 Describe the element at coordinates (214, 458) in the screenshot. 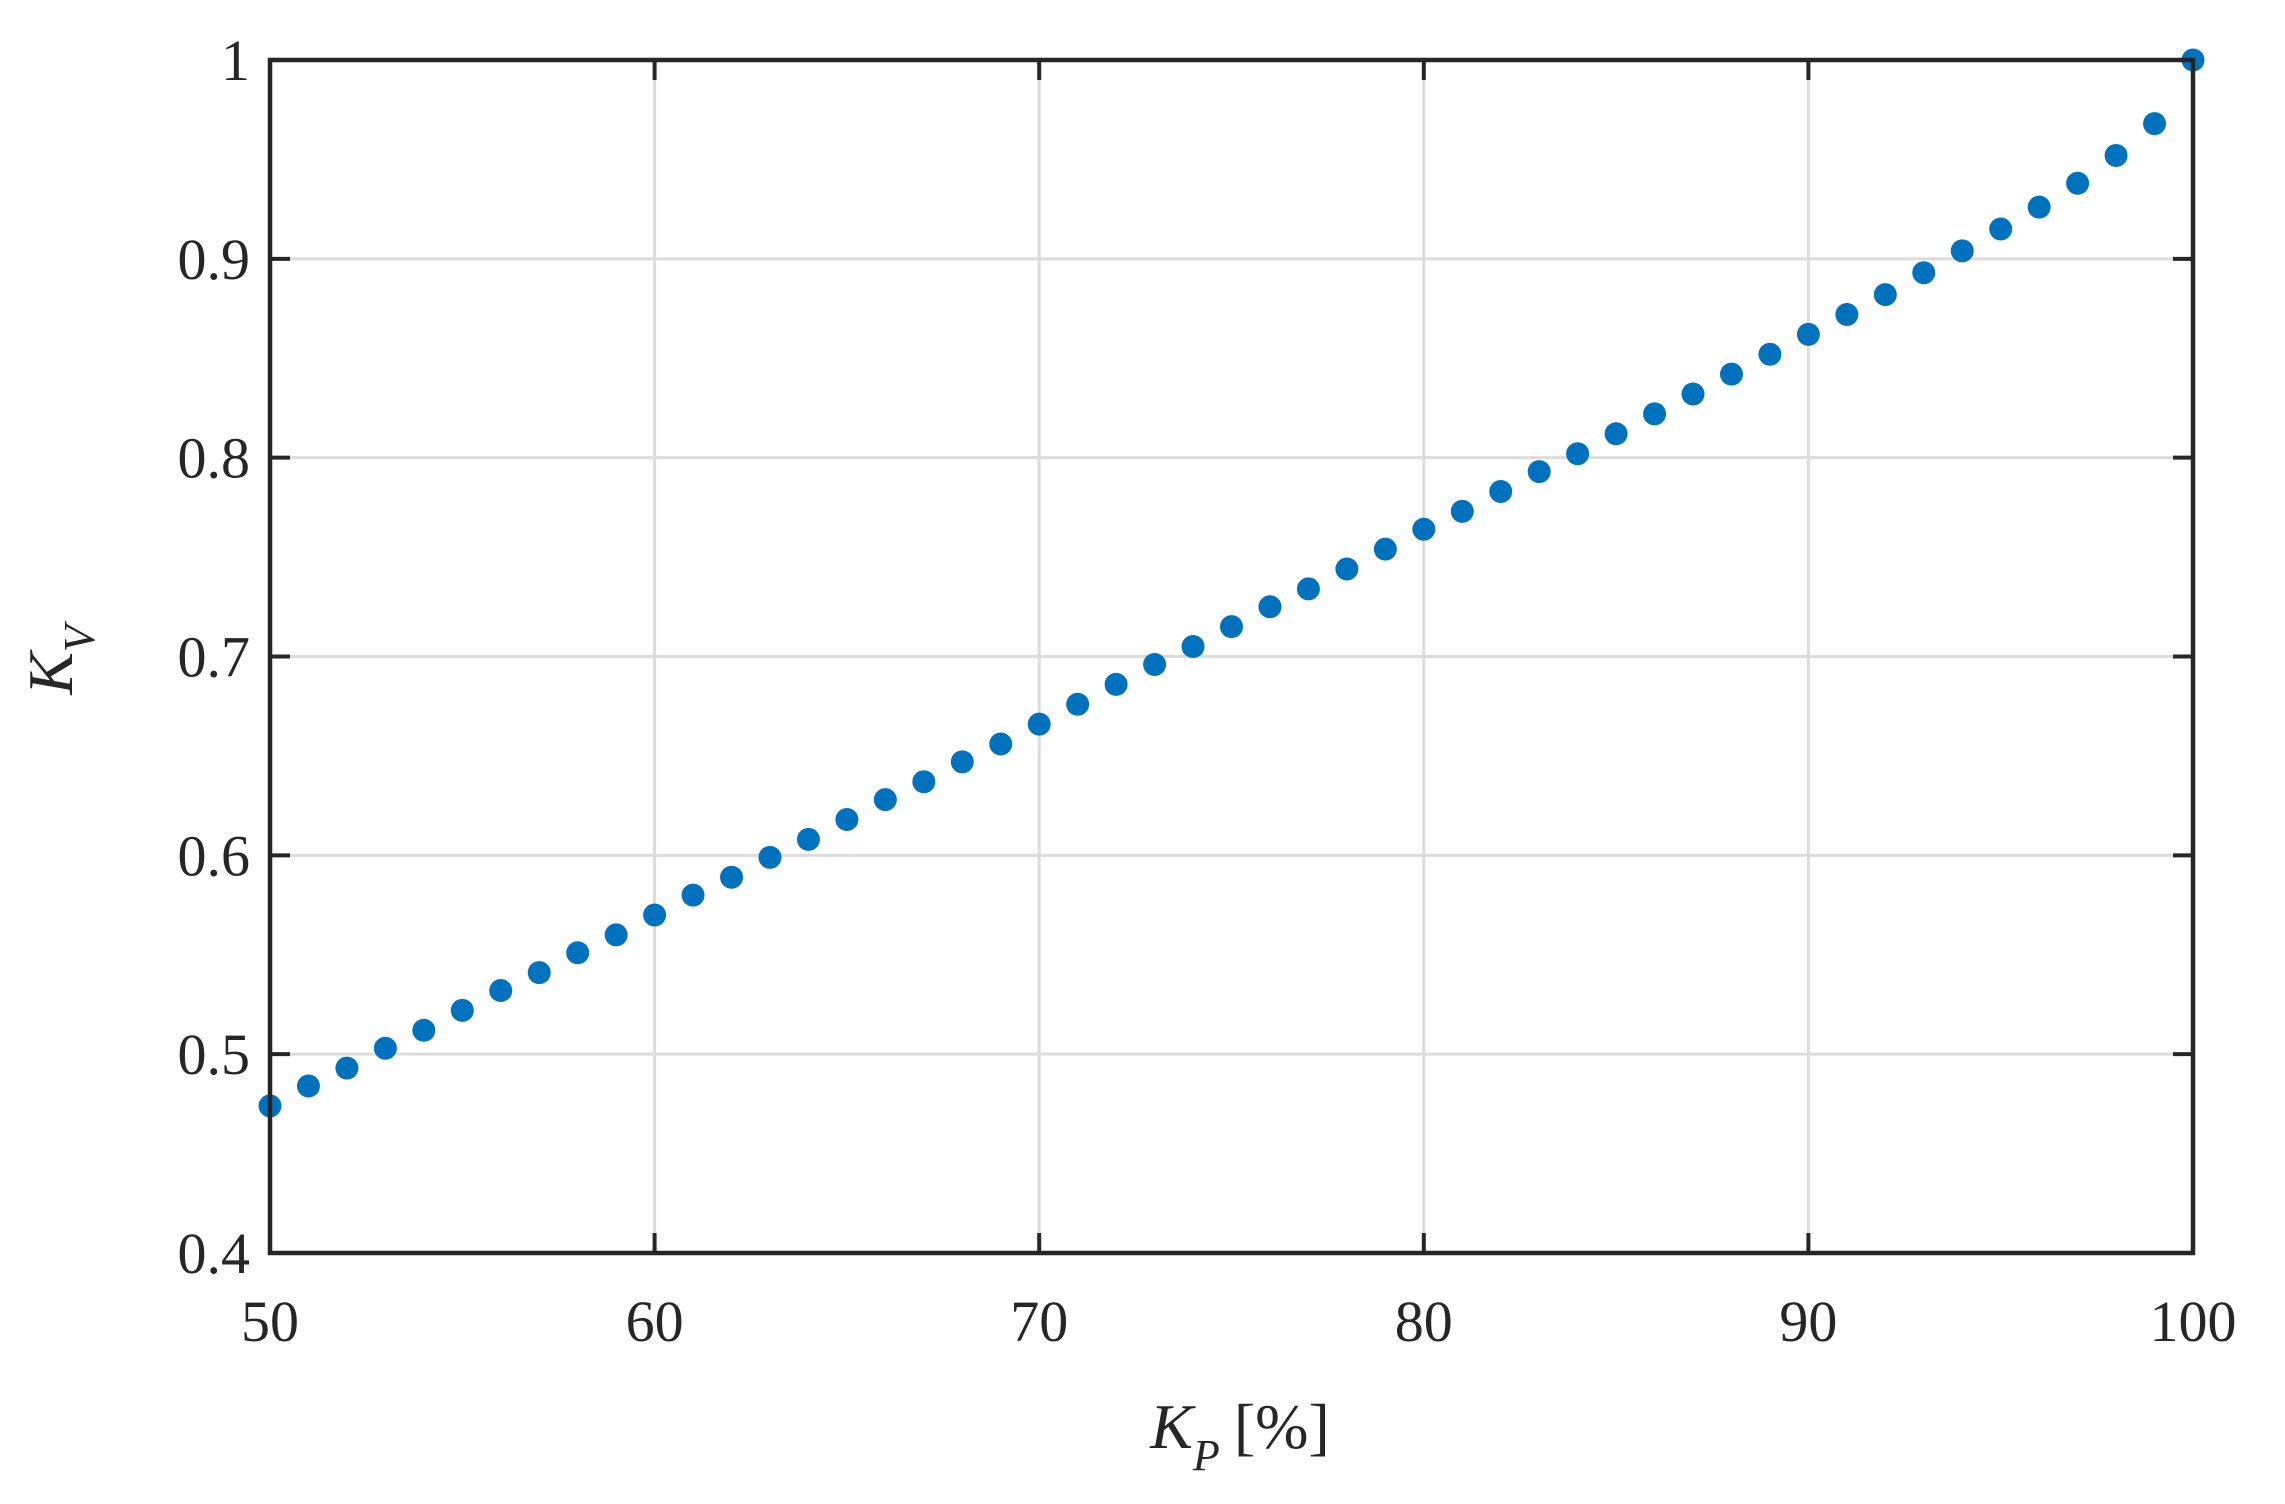

I see `y-tick-label: 0.8` at that location.